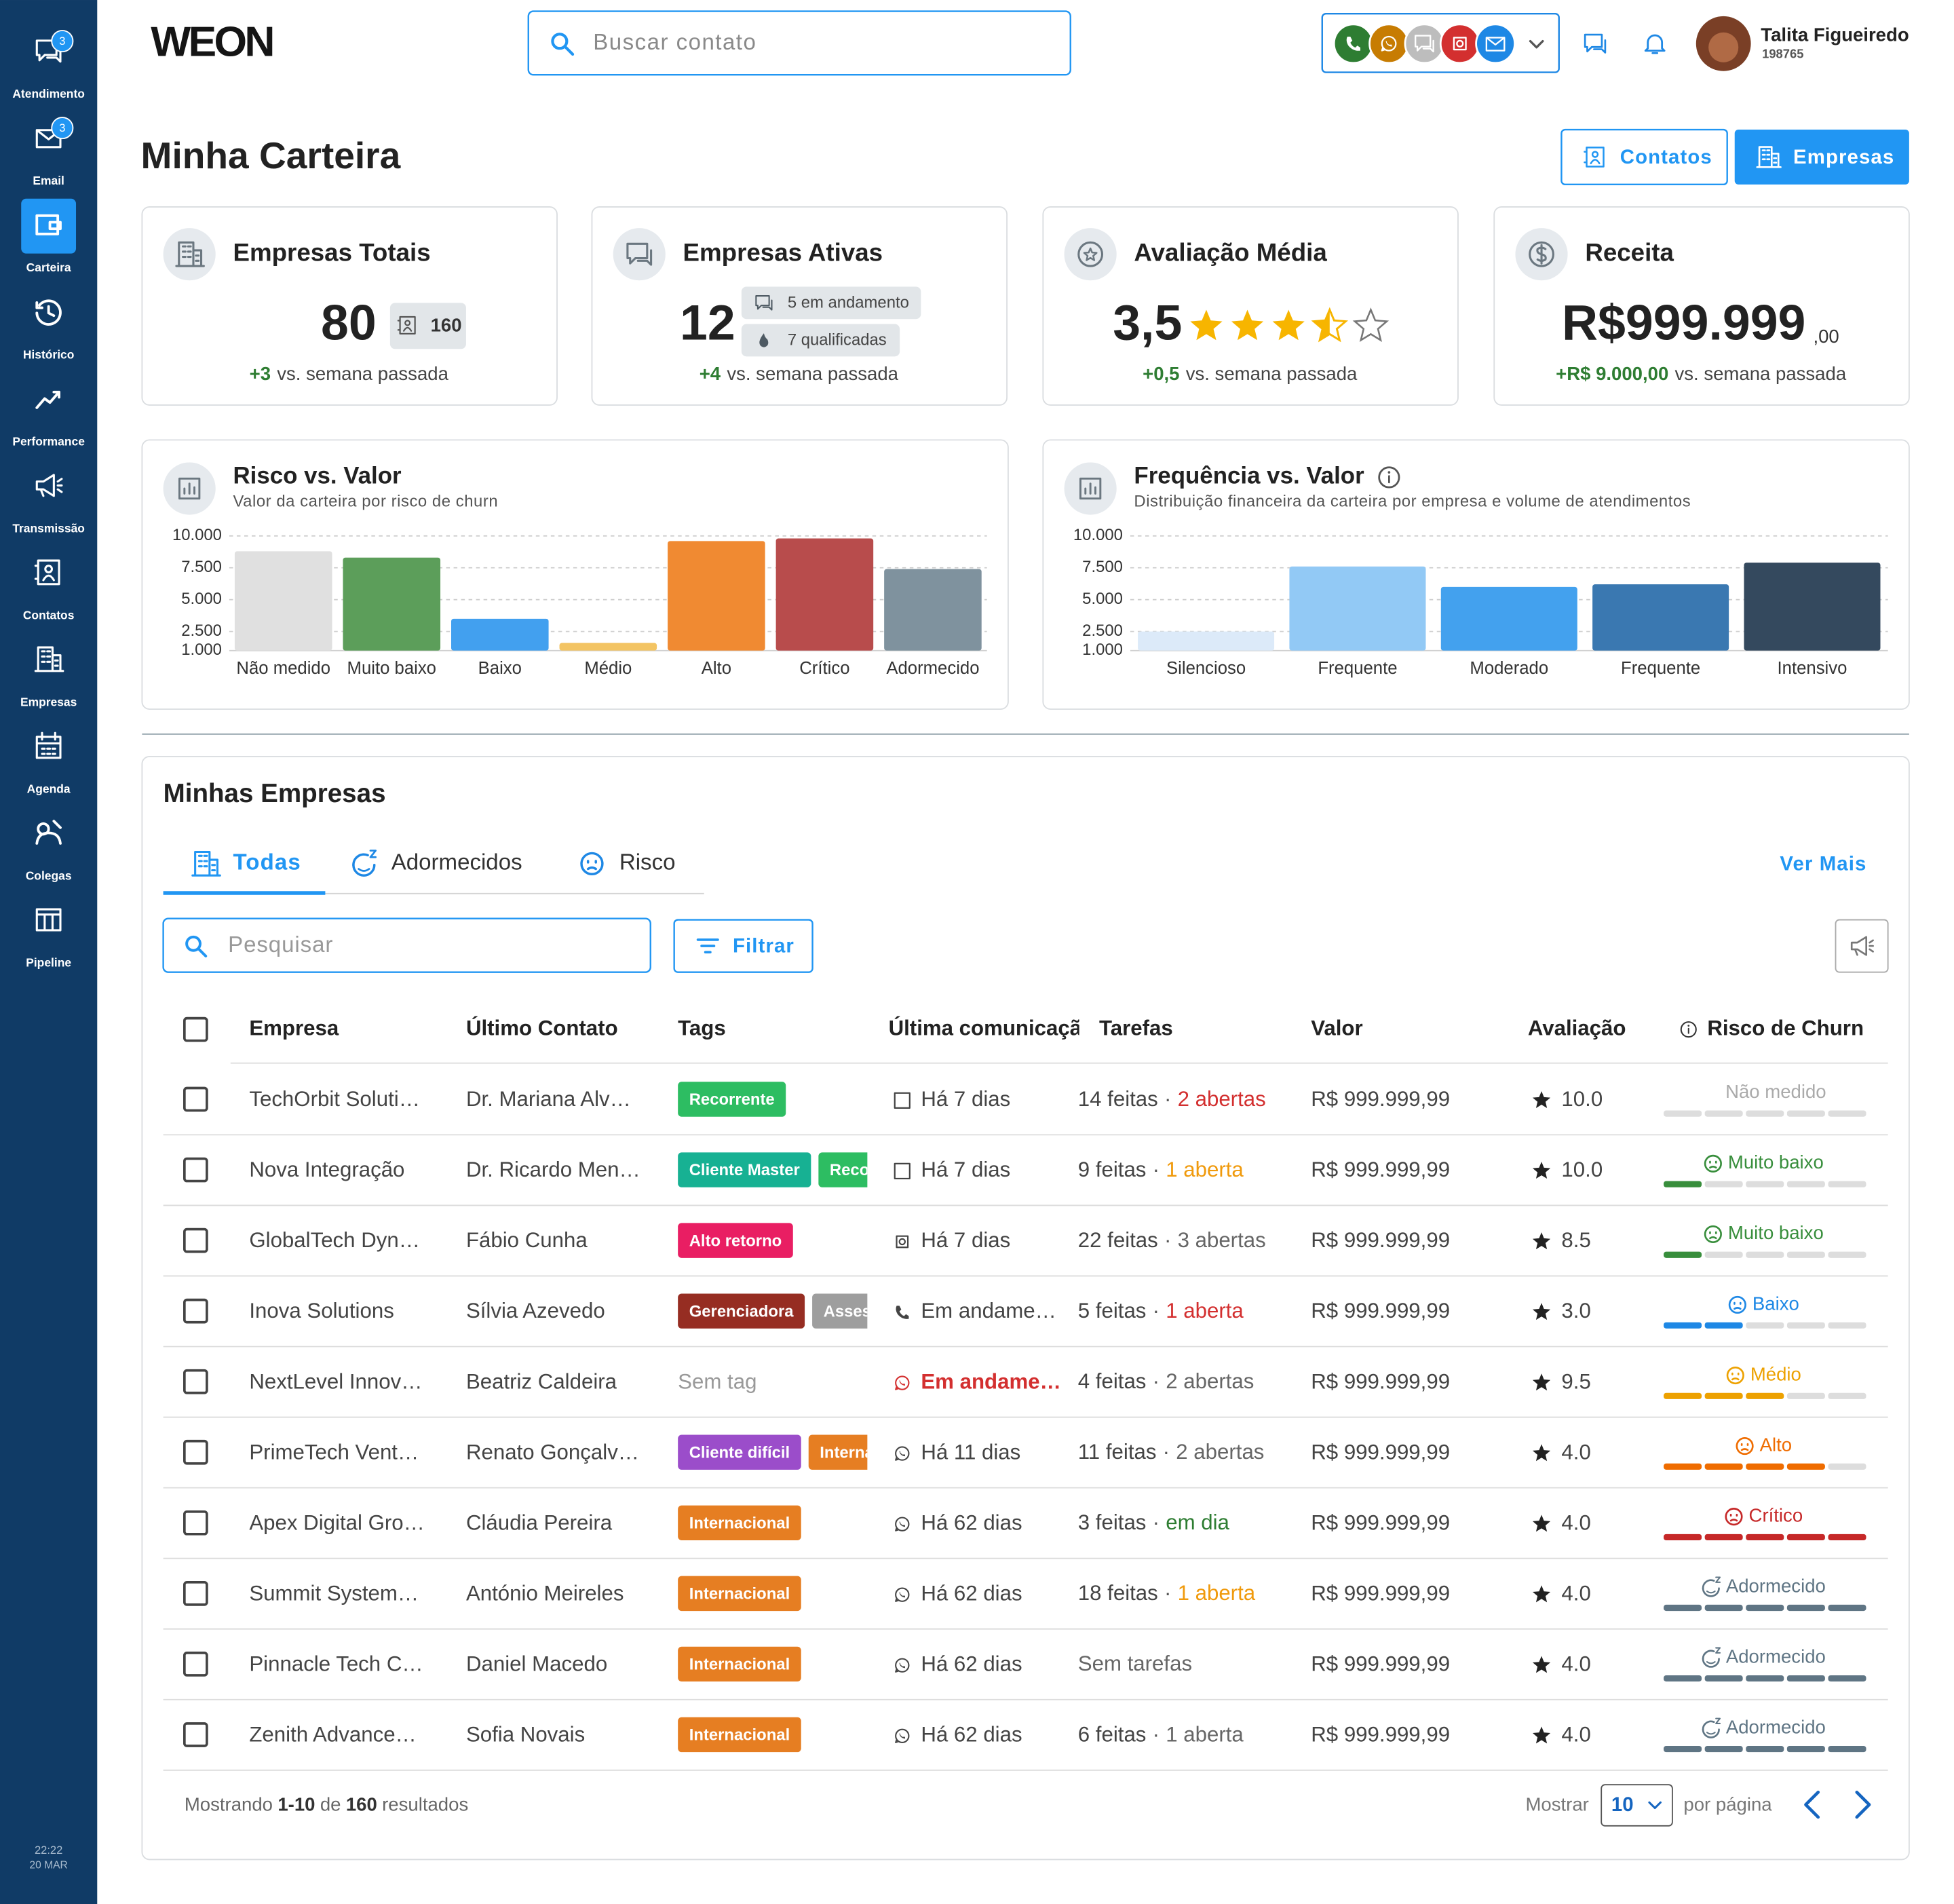  I want to click on user-id: 198765, so click(1783, 54).